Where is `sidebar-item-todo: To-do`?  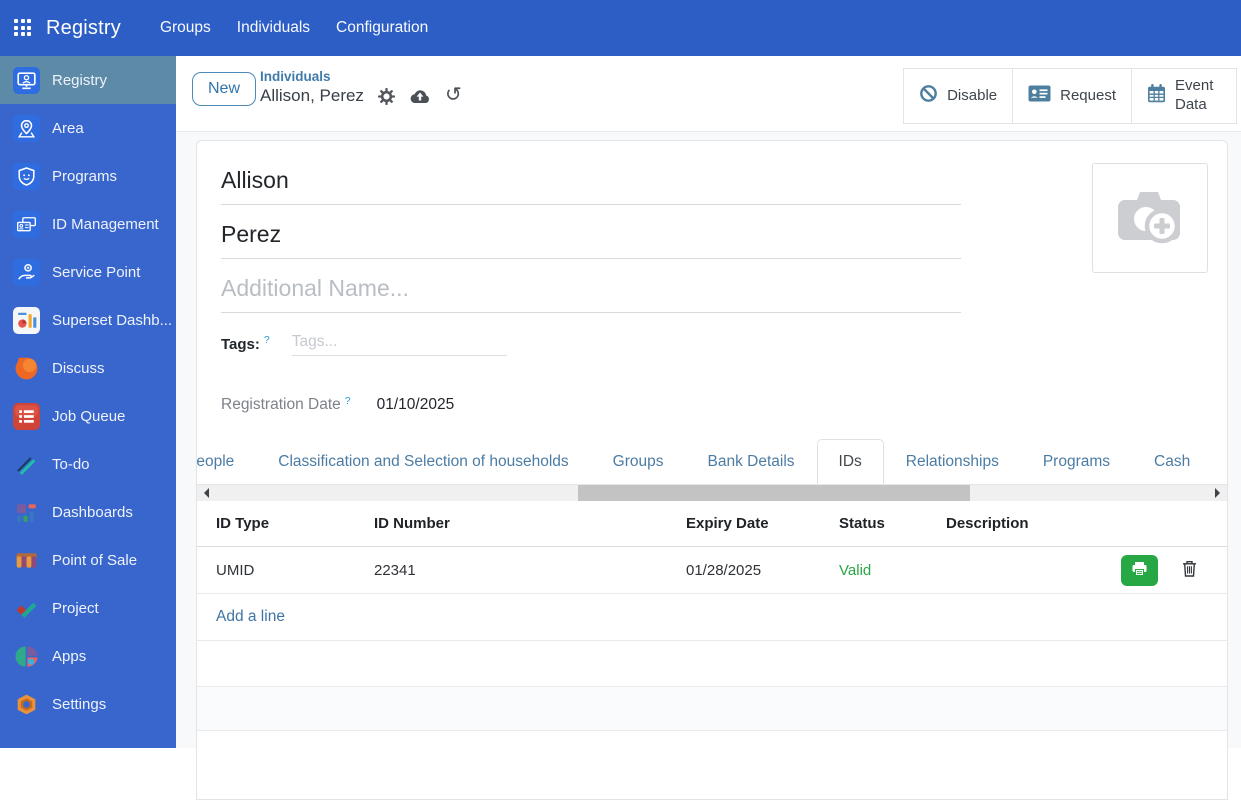 sidebar-item-todo: To-do is located at coordinates (88, 464).